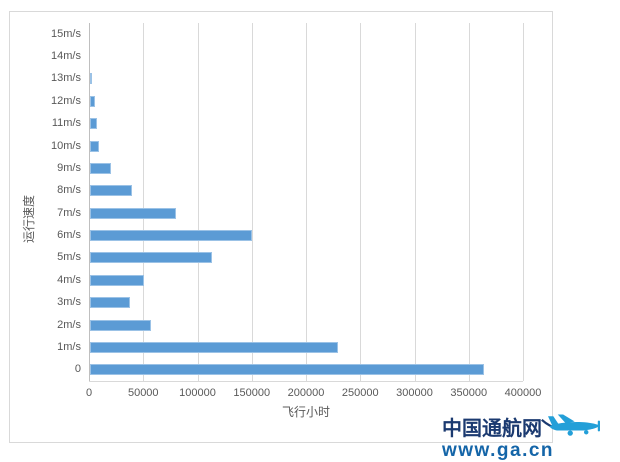  I want to click on y-category-label: 3m/s, so click(69, 302).